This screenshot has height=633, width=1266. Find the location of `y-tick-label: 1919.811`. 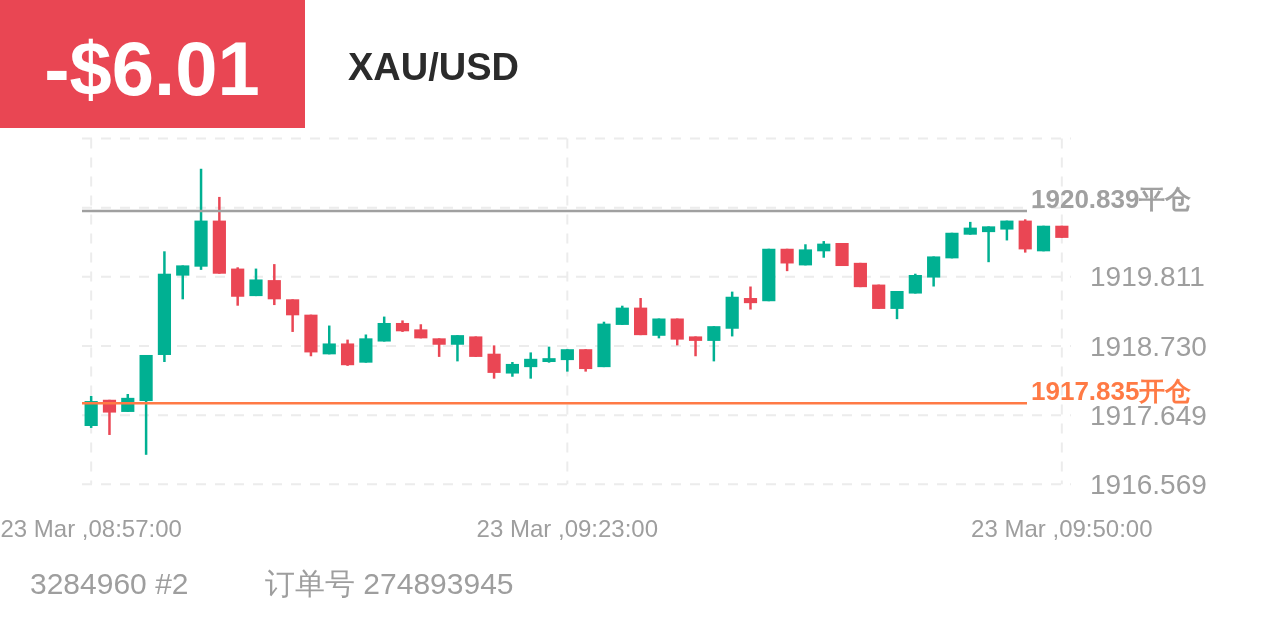

y-tick-label: 1919.811 is located at coordinates (1147, 277).